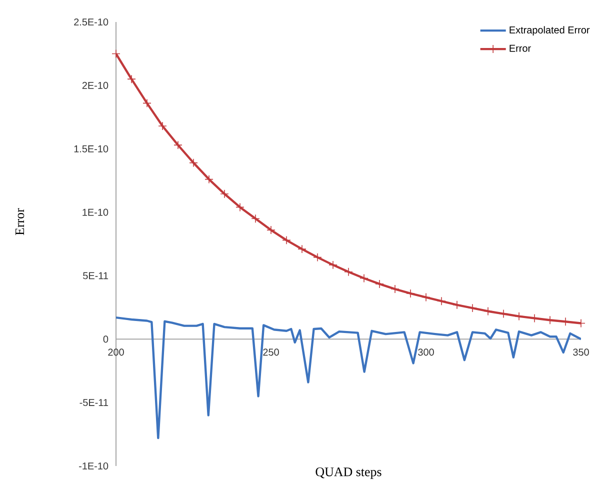  What do you see at coordinates (520, 48) in the screenshot?
I see `legend-label: Error` at bounding box center [520, 48].